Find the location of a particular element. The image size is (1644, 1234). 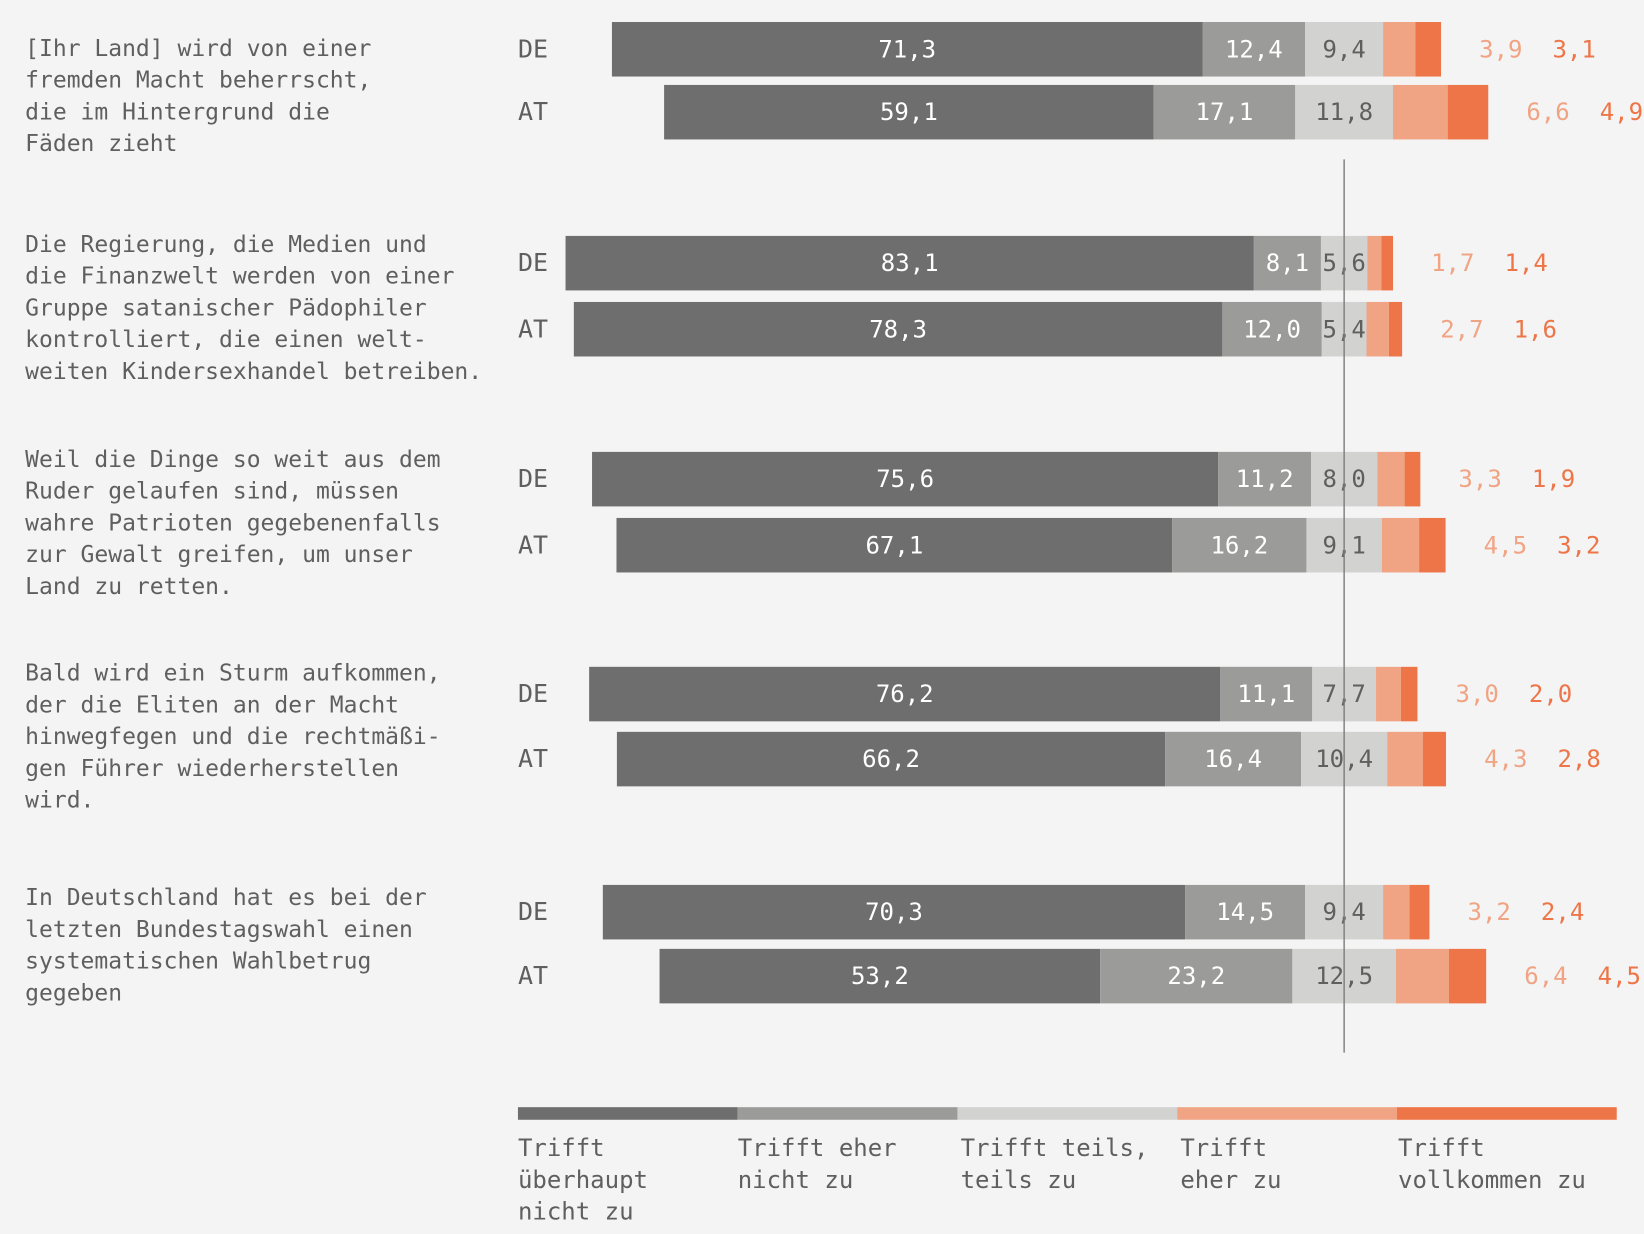

statement-label-line: Ruder gelaufen sind, müssen is located at coordinates (212, 492).